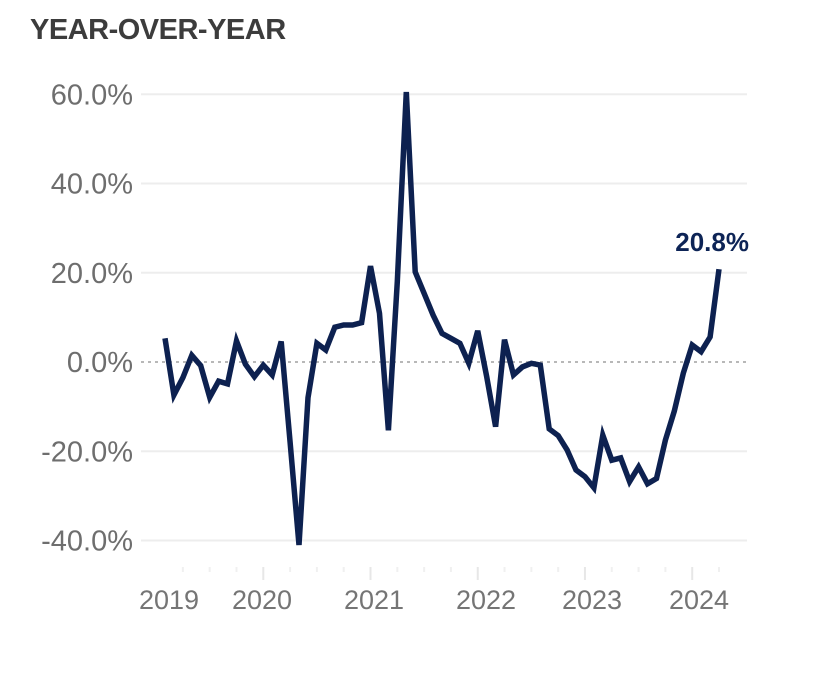 This screenshot has height=688, width=818. What do you see at coordinates (158, 30) in the screenshot?
I see `chart-title: YEAR-OVER-YEAR` at bounding box center [158, 30].